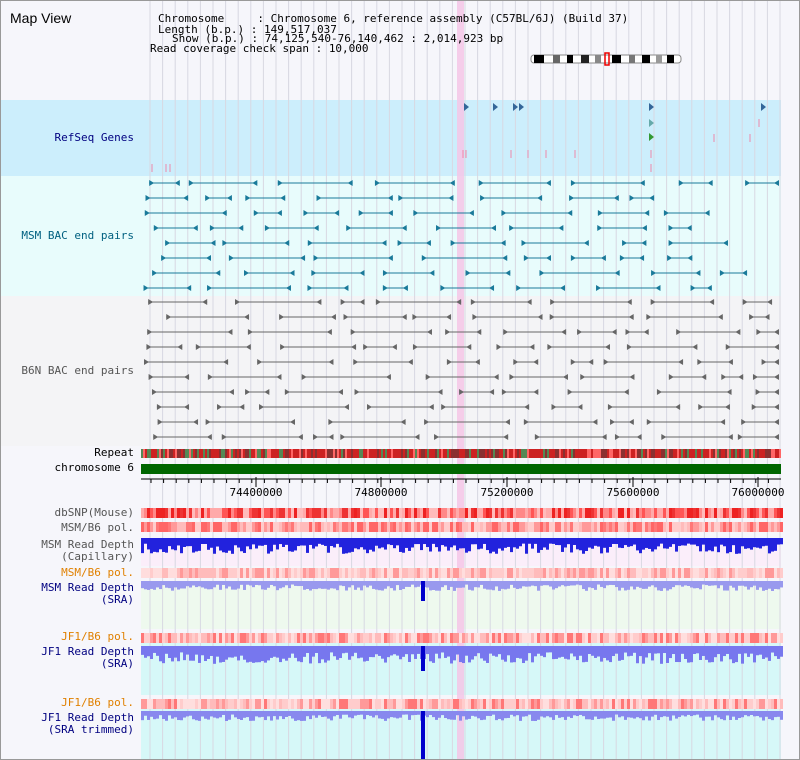  I want to click on track-label-jf1-b6-pol-1: JF1/B6 pol., so click(97, 636).